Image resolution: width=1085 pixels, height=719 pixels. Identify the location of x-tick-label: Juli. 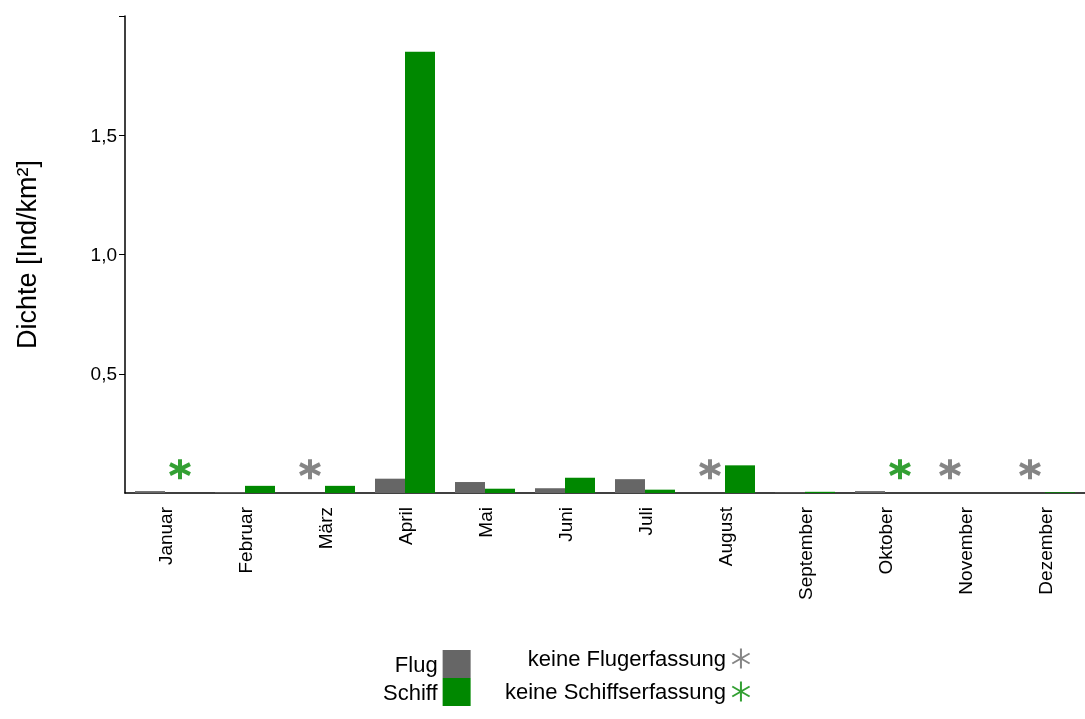
(645, 521).